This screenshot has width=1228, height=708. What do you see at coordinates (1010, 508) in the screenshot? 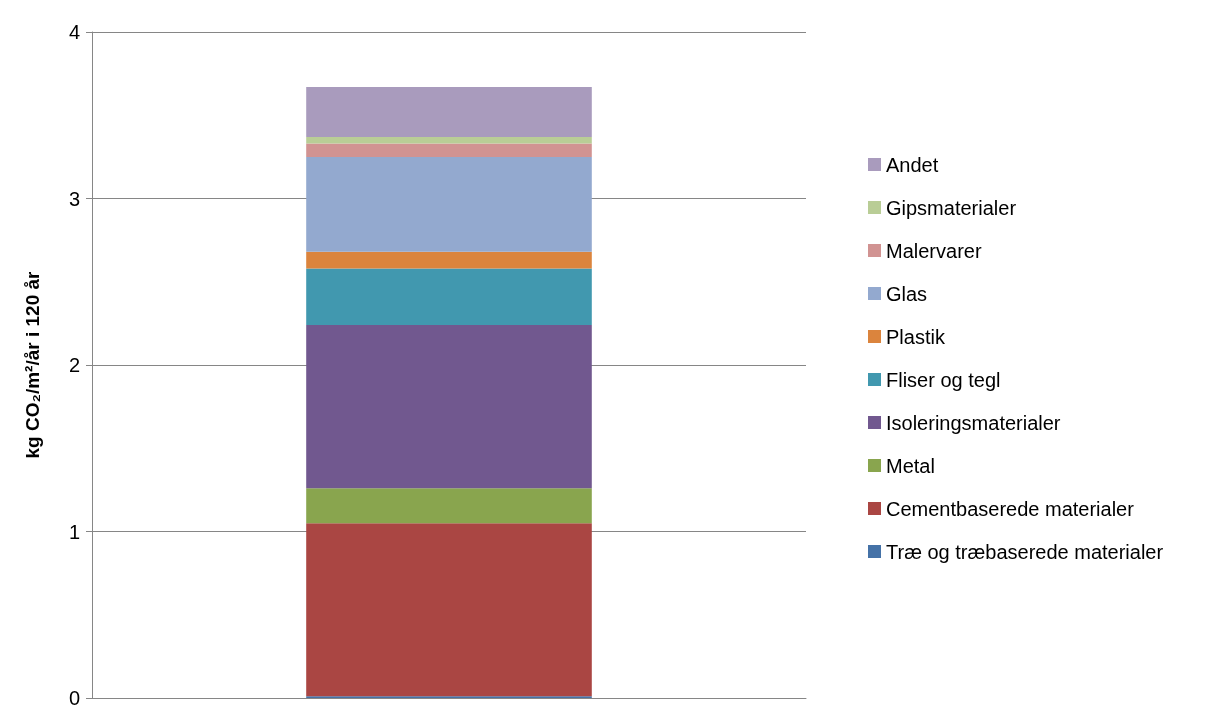
I see `legend-label: Cementbaserede materialer` at bounding box center [1010, 508].